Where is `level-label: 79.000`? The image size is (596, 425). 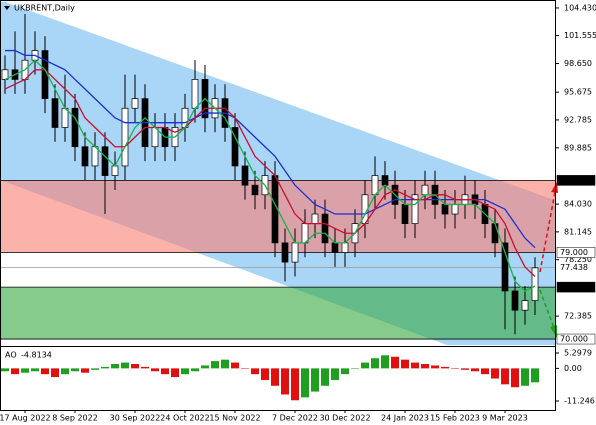 level-label: 79.000 is located at coordinates (574, 252).